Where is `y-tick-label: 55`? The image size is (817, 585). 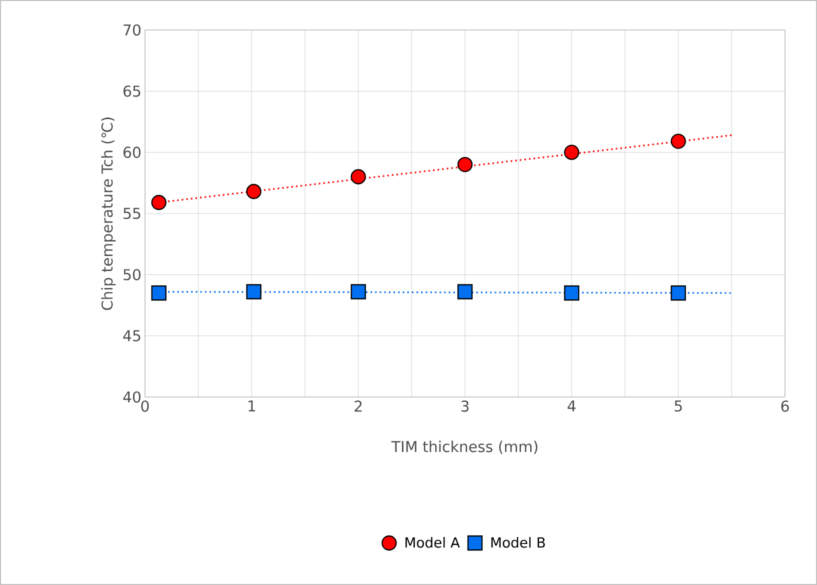 y-tick-label: 55 is located at coordinates (132, 214).